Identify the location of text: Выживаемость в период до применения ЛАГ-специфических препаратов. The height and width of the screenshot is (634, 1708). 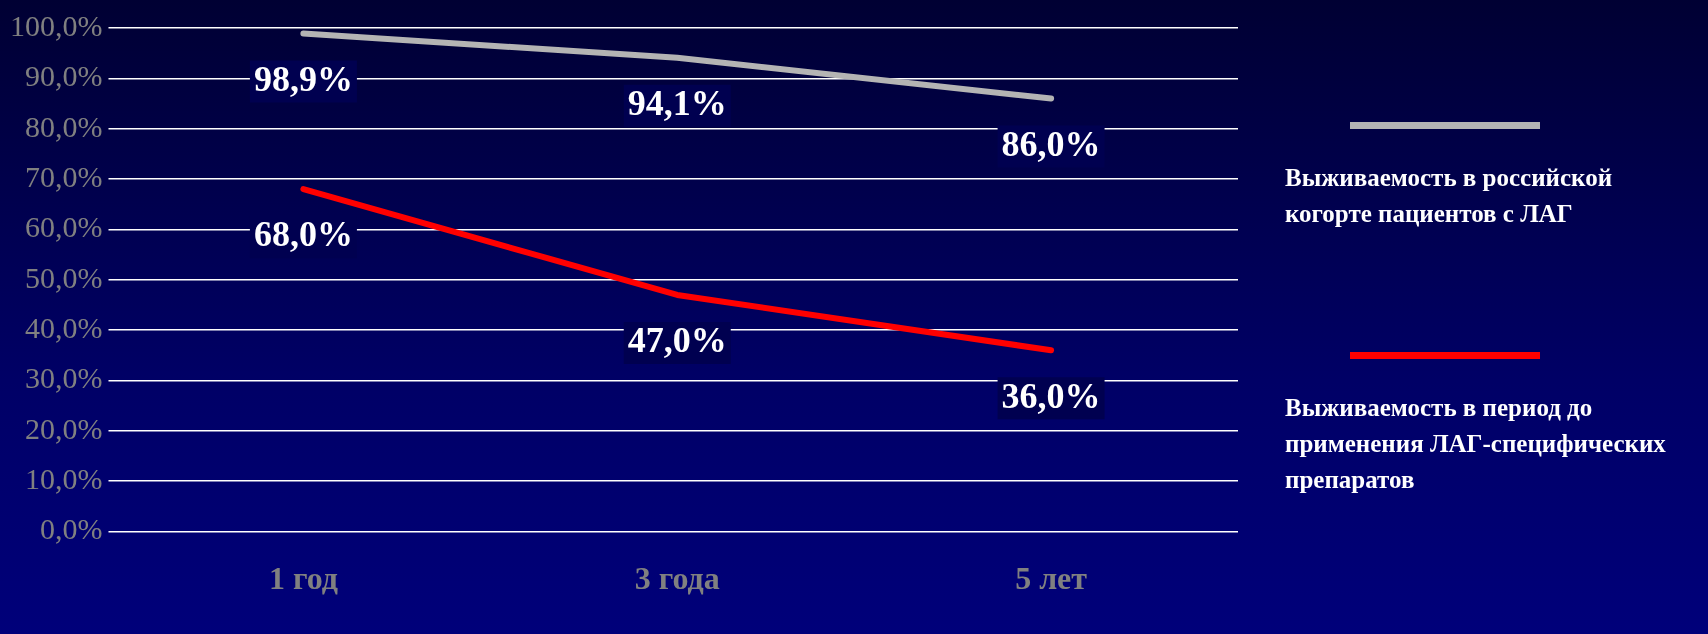
(1476, 444).